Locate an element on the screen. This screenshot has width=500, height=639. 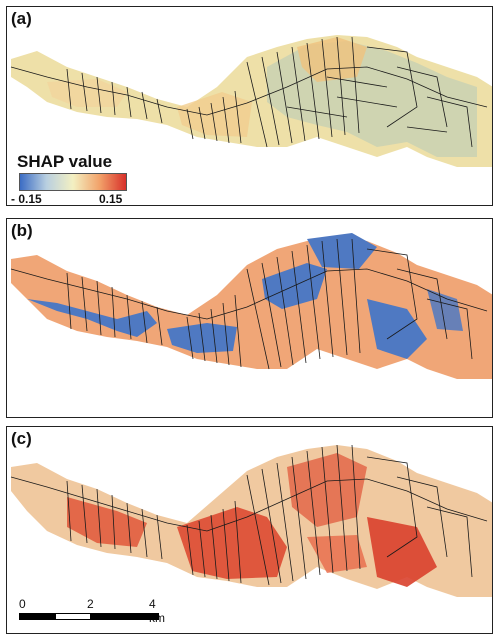
shap-colorbar is located at coordinates (73, 182).